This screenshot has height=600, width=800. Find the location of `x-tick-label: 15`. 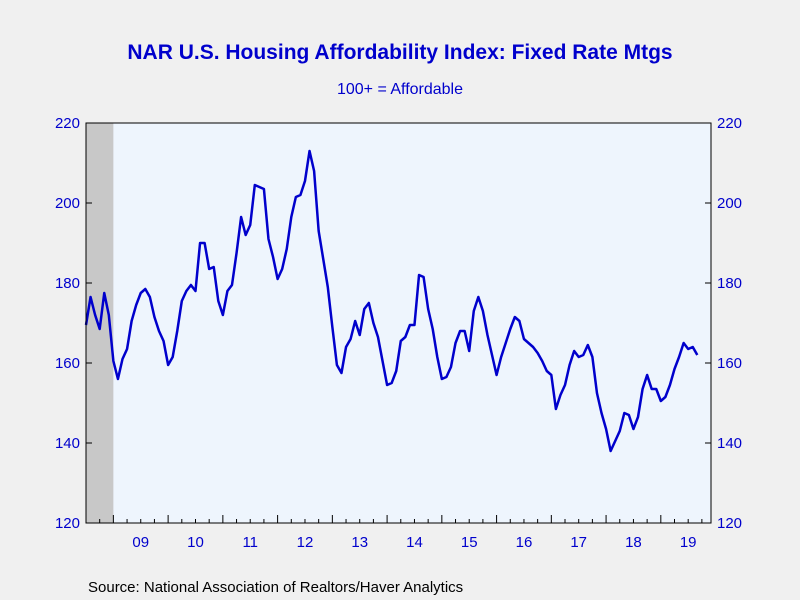

x-tick-label: 15 is located at coordinates (469, 542).